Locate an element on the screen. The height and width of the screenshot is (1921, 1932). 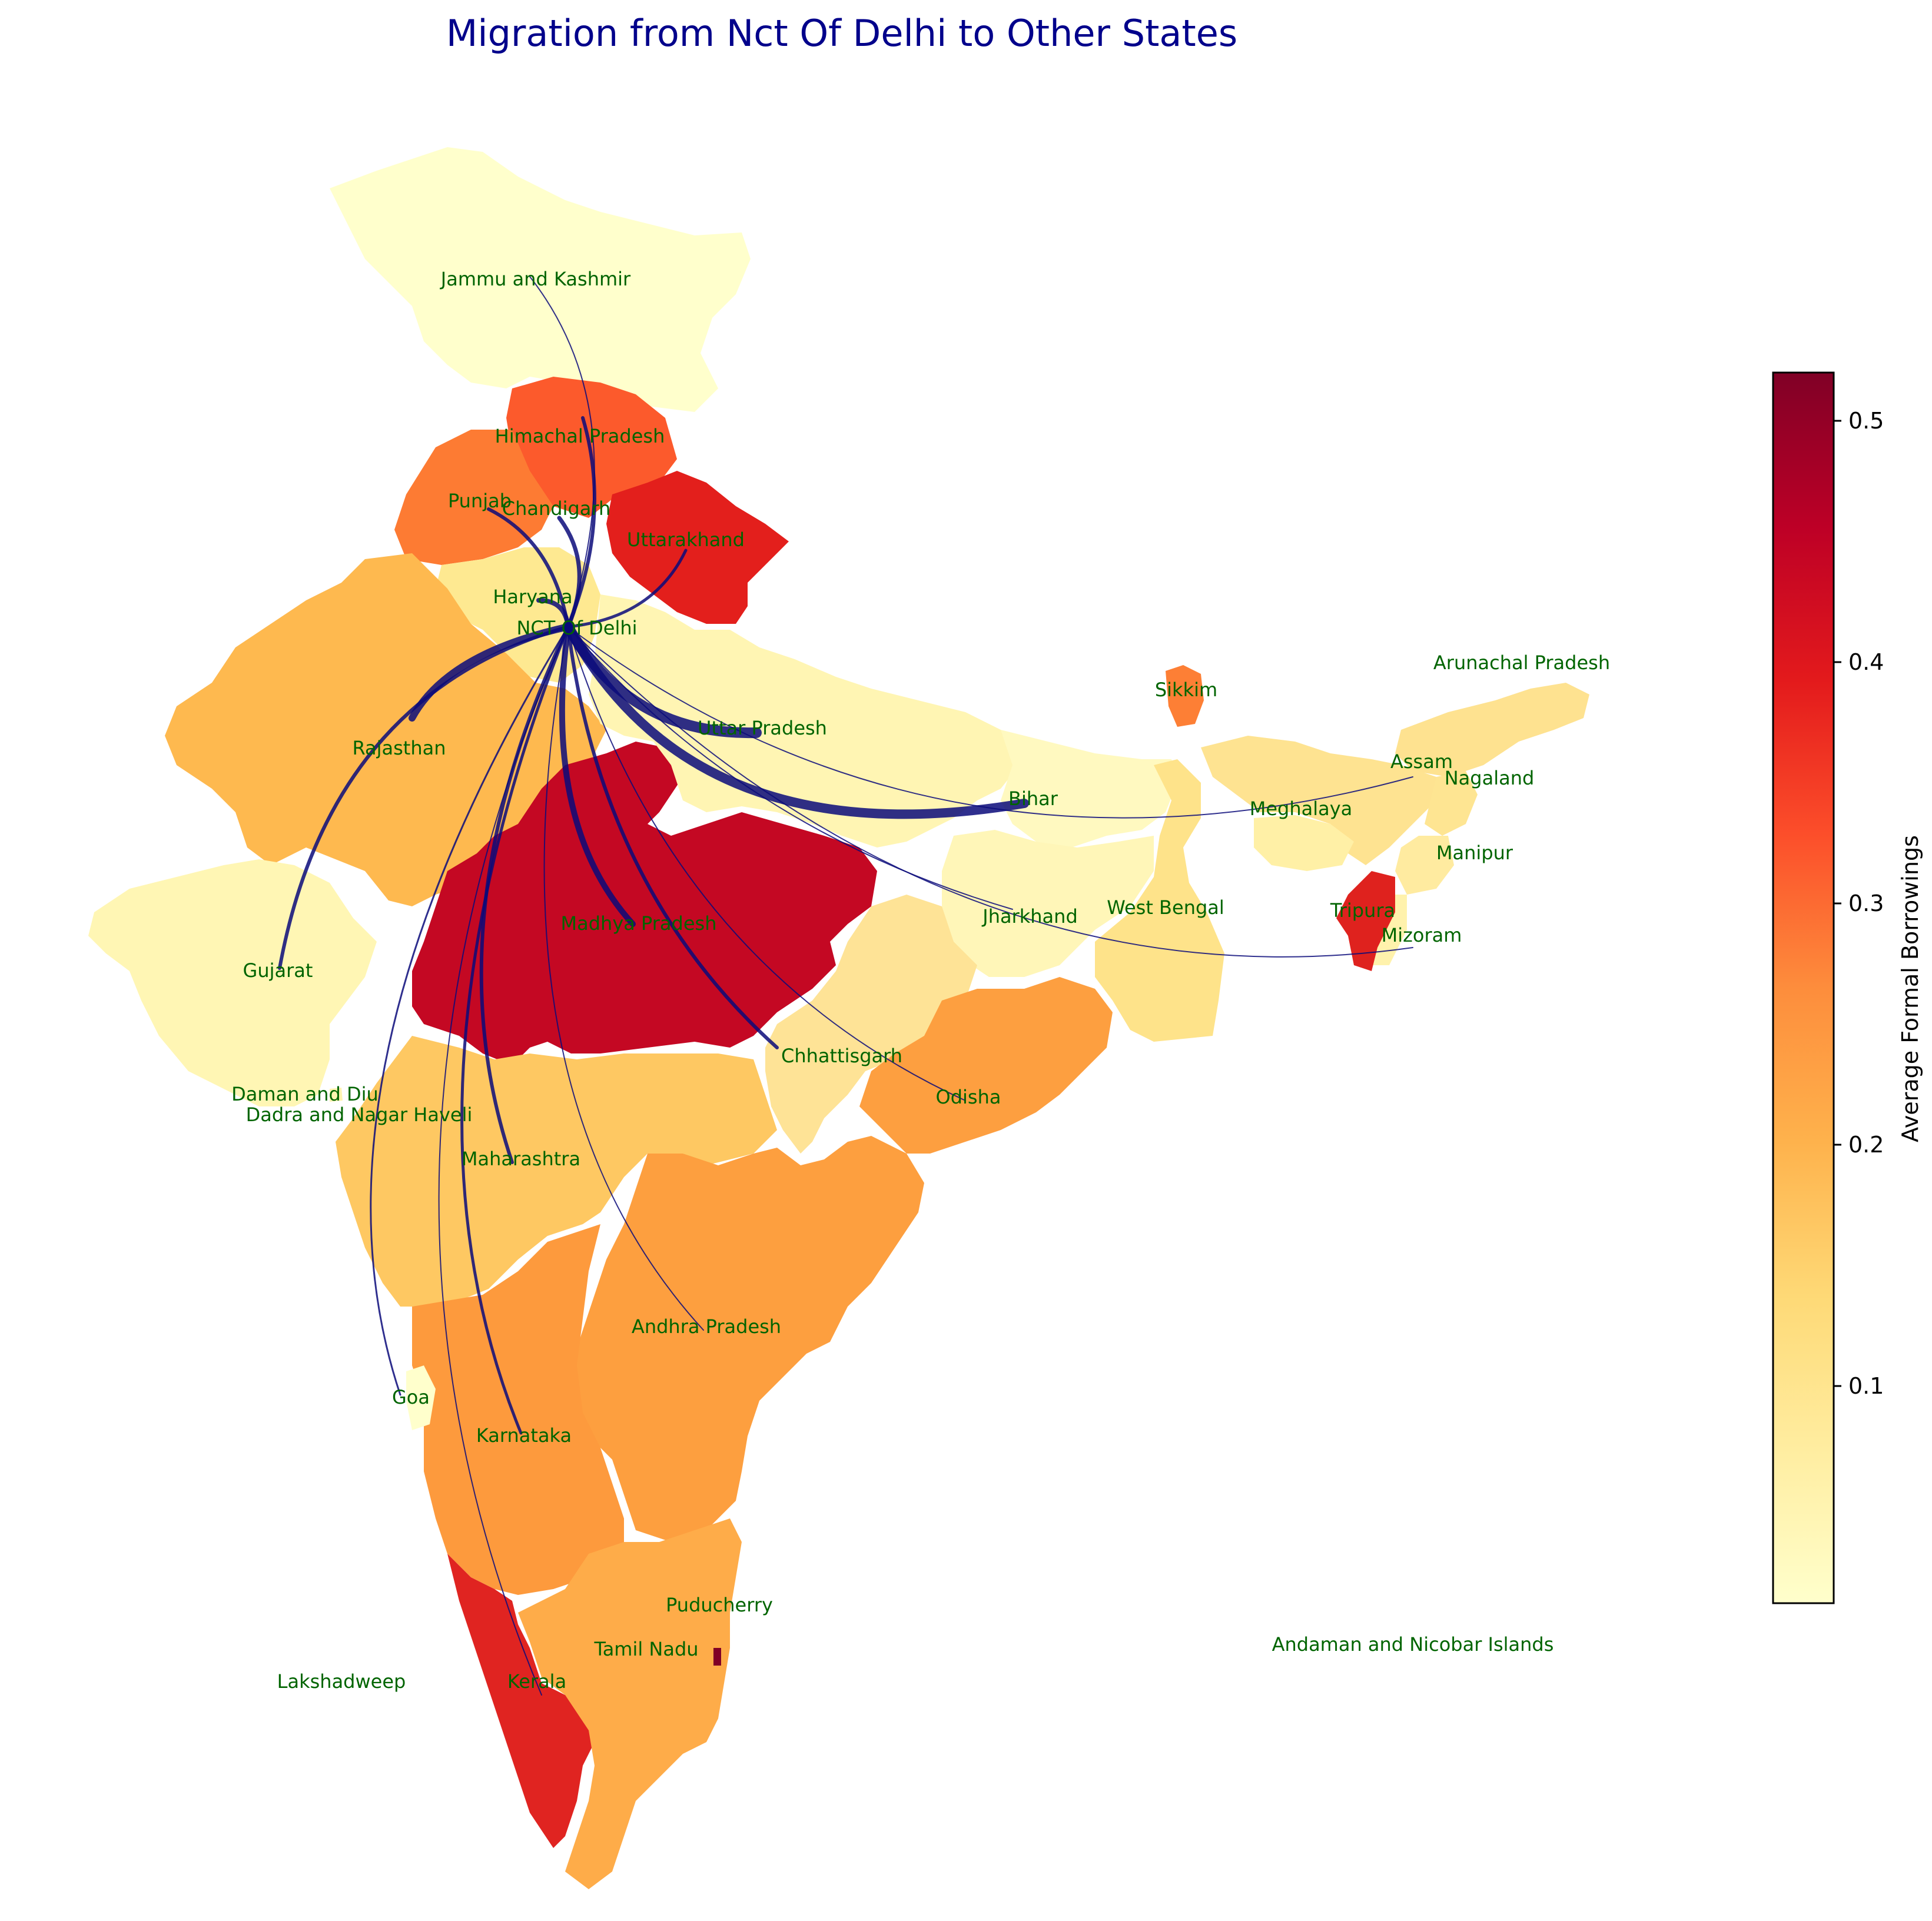
state-daman-diu is located at coordinates (336, 1095).